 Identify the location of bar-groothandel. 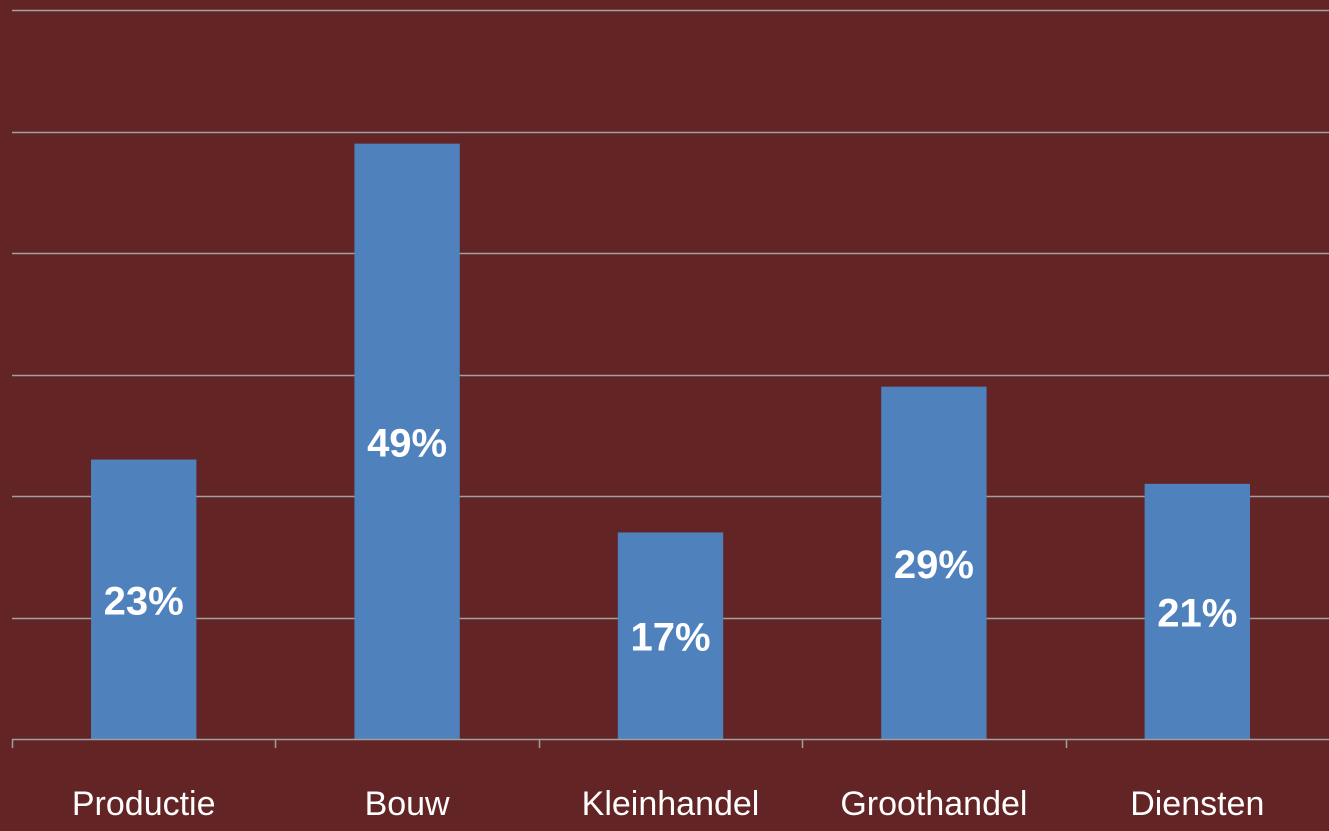
(934, 562).